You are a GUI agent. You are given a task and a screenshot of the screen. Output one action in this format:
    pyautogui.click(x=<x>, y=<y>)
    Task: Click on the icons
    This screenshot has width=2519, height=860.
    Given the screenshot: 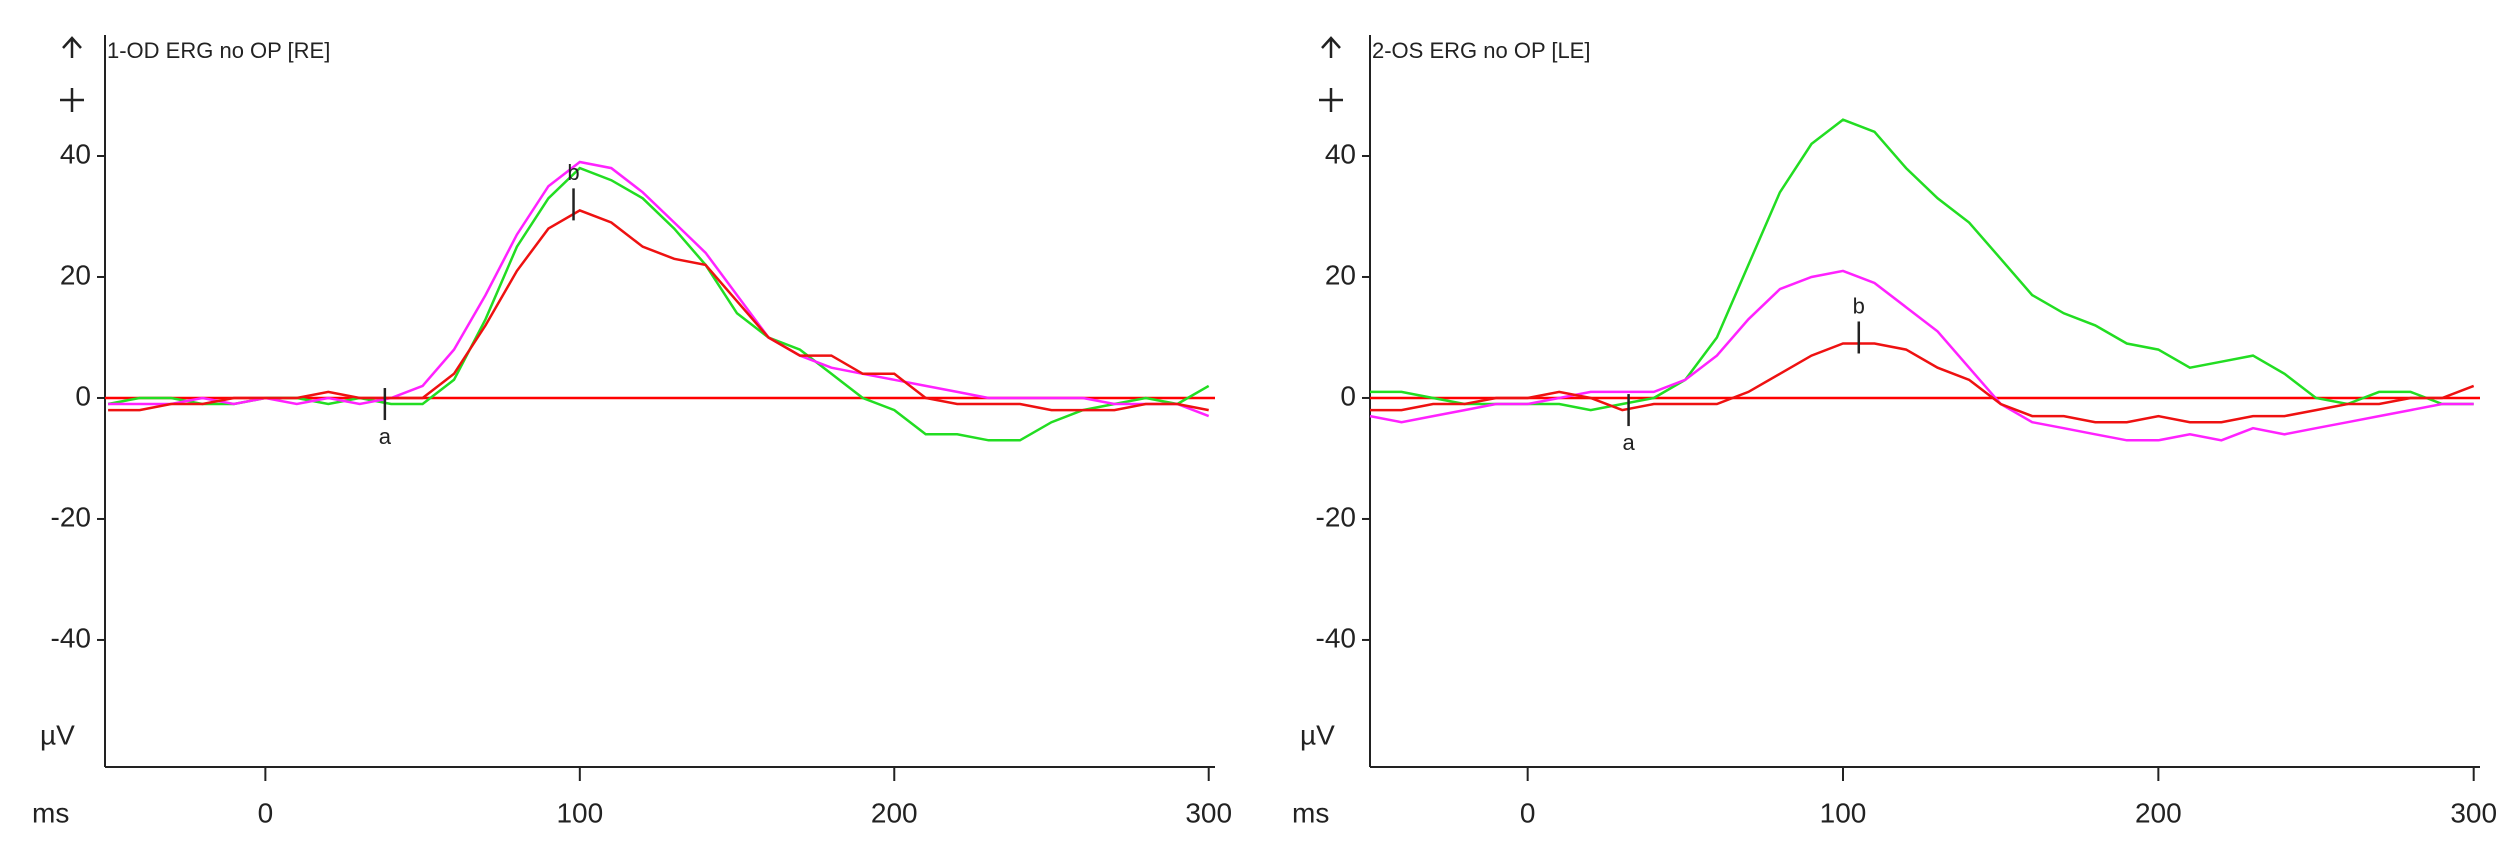 What is the action you would take?
    pyautogui.click(x=701, y=74)
    